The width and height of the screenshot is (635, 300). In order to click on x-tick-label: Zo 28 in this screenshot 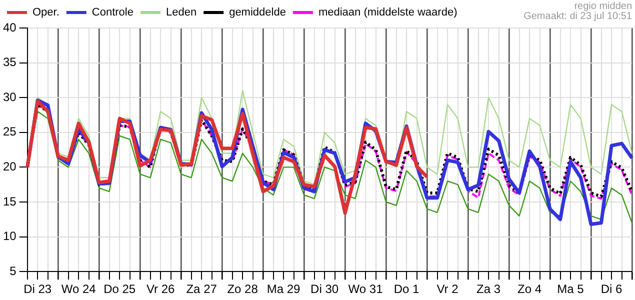, I will do `click(242, 289)`.